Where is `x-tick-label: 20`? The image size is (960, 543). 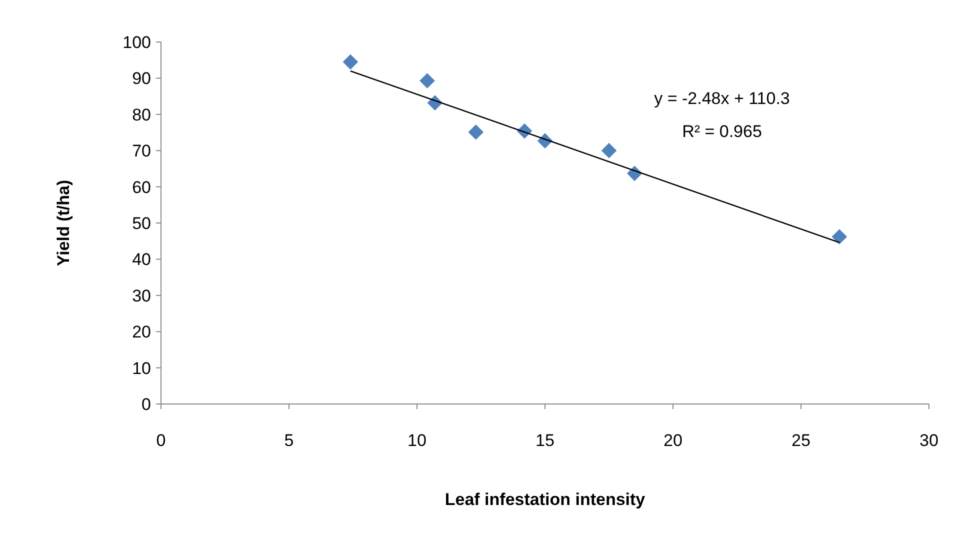 x-tick-label: 20 is located at coordinates (673, 440).